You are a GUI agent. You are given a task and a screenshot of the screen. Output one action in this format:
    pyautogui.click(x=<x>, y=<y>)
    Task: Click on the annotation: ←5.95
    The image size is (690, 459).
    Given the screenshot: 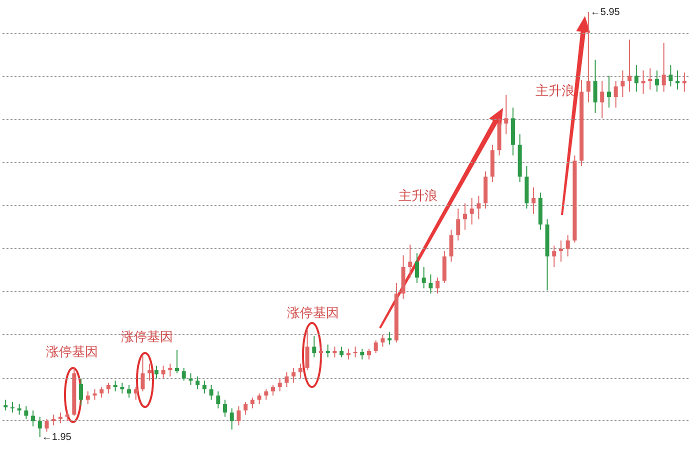 What is the action you would take?
    pyautogui.click(x=605, y=12)
    